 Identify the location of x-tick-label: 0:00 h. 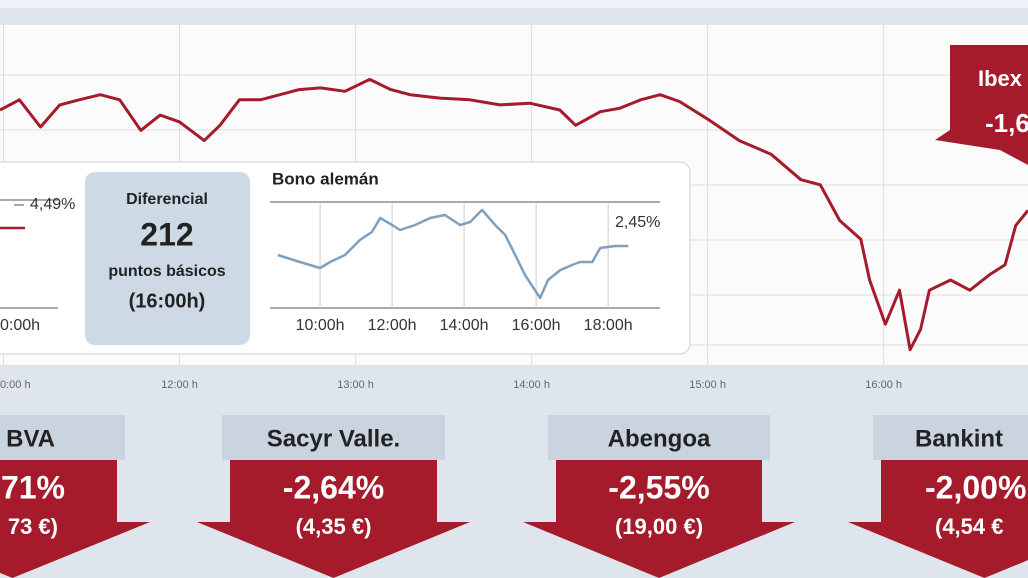
(15, 385).